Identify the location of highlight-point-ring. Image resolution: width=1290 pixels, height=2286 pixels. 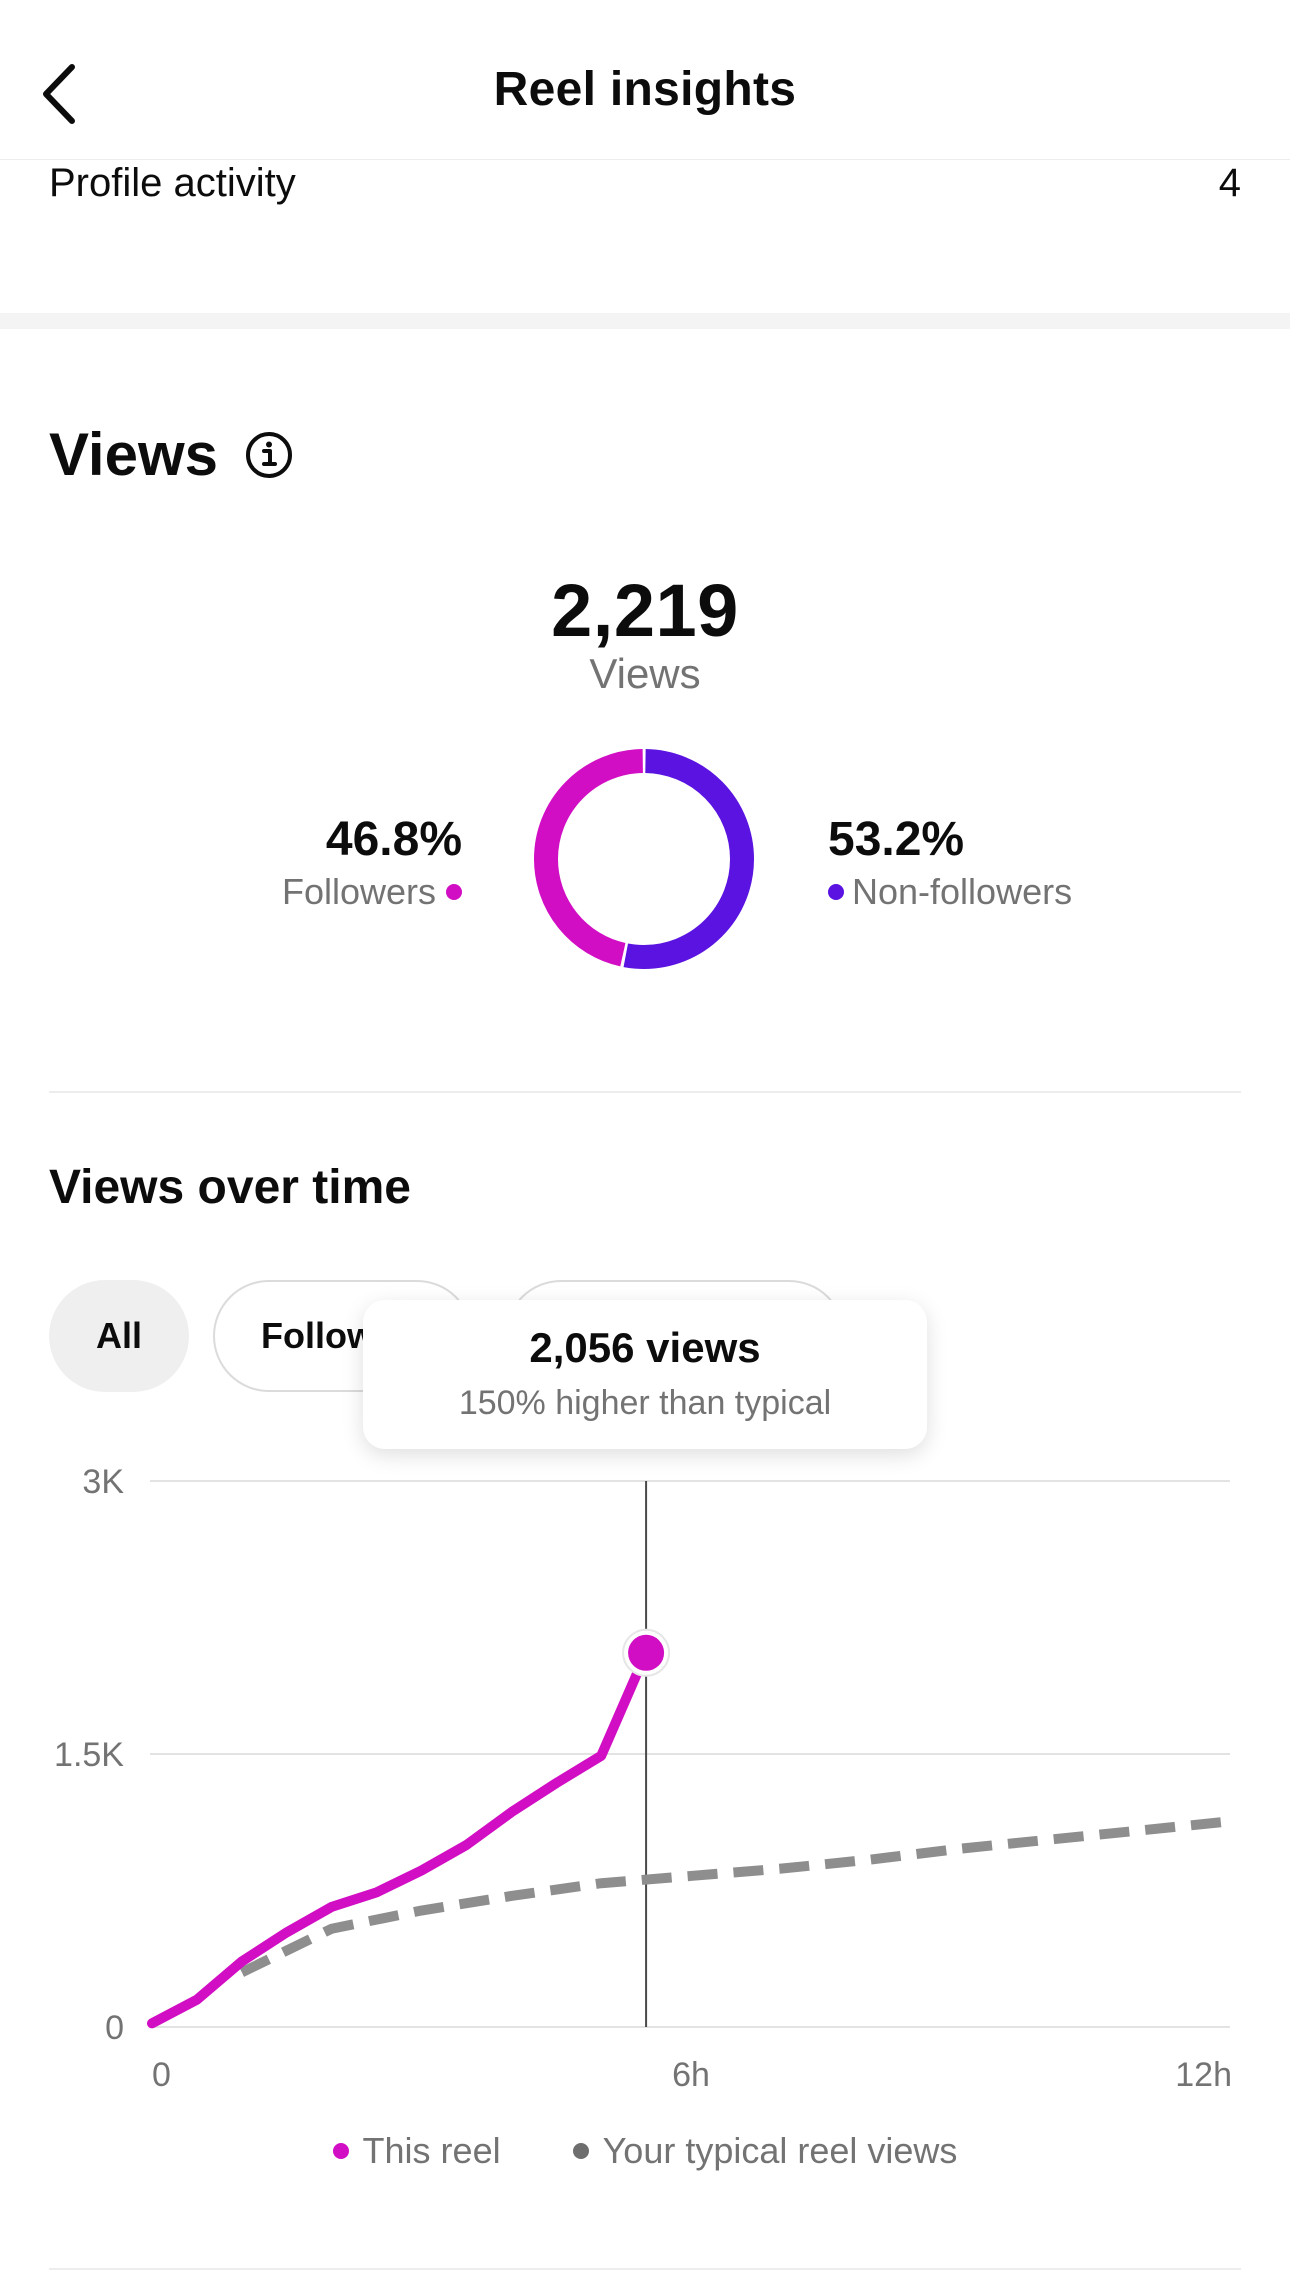
(646, 1652).